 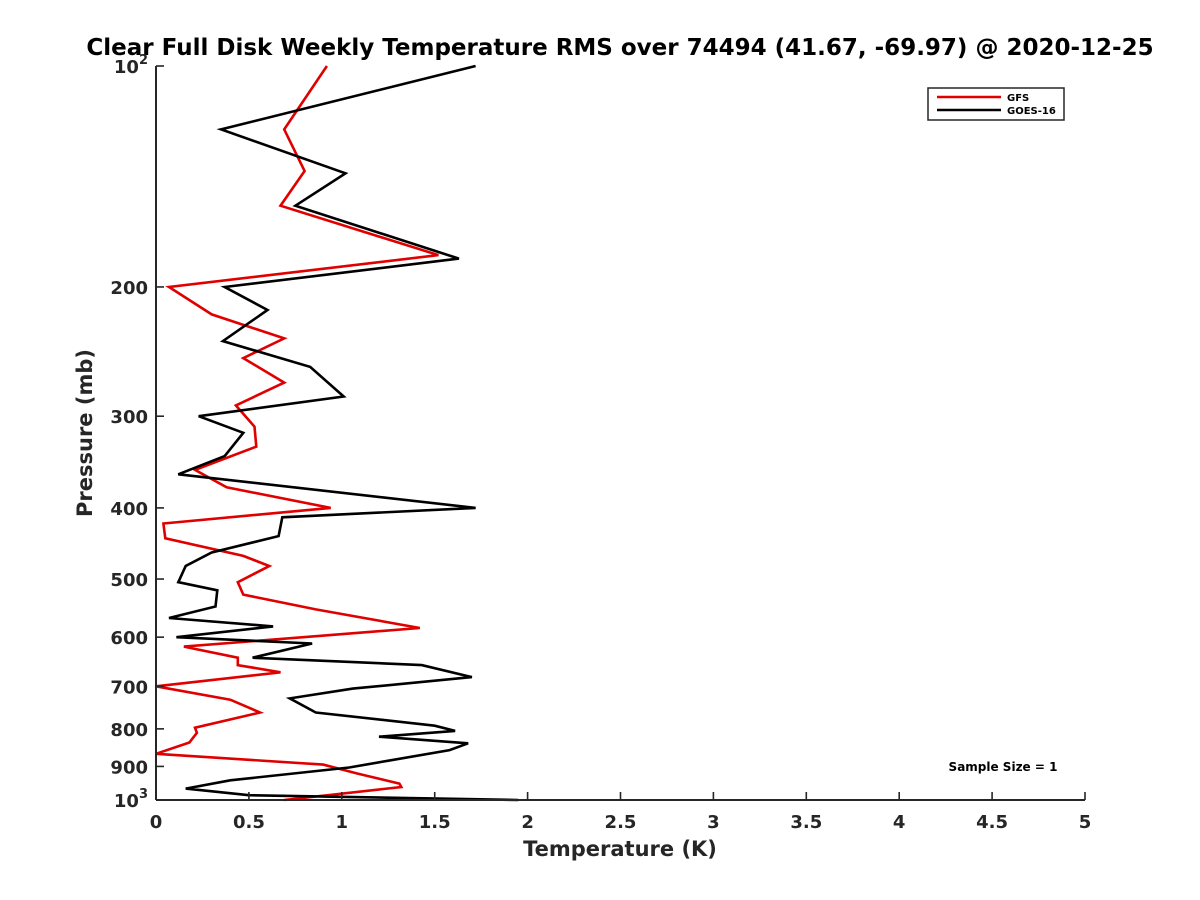 I want to click on y-tick-label: 900, so click(x=129, y=767).